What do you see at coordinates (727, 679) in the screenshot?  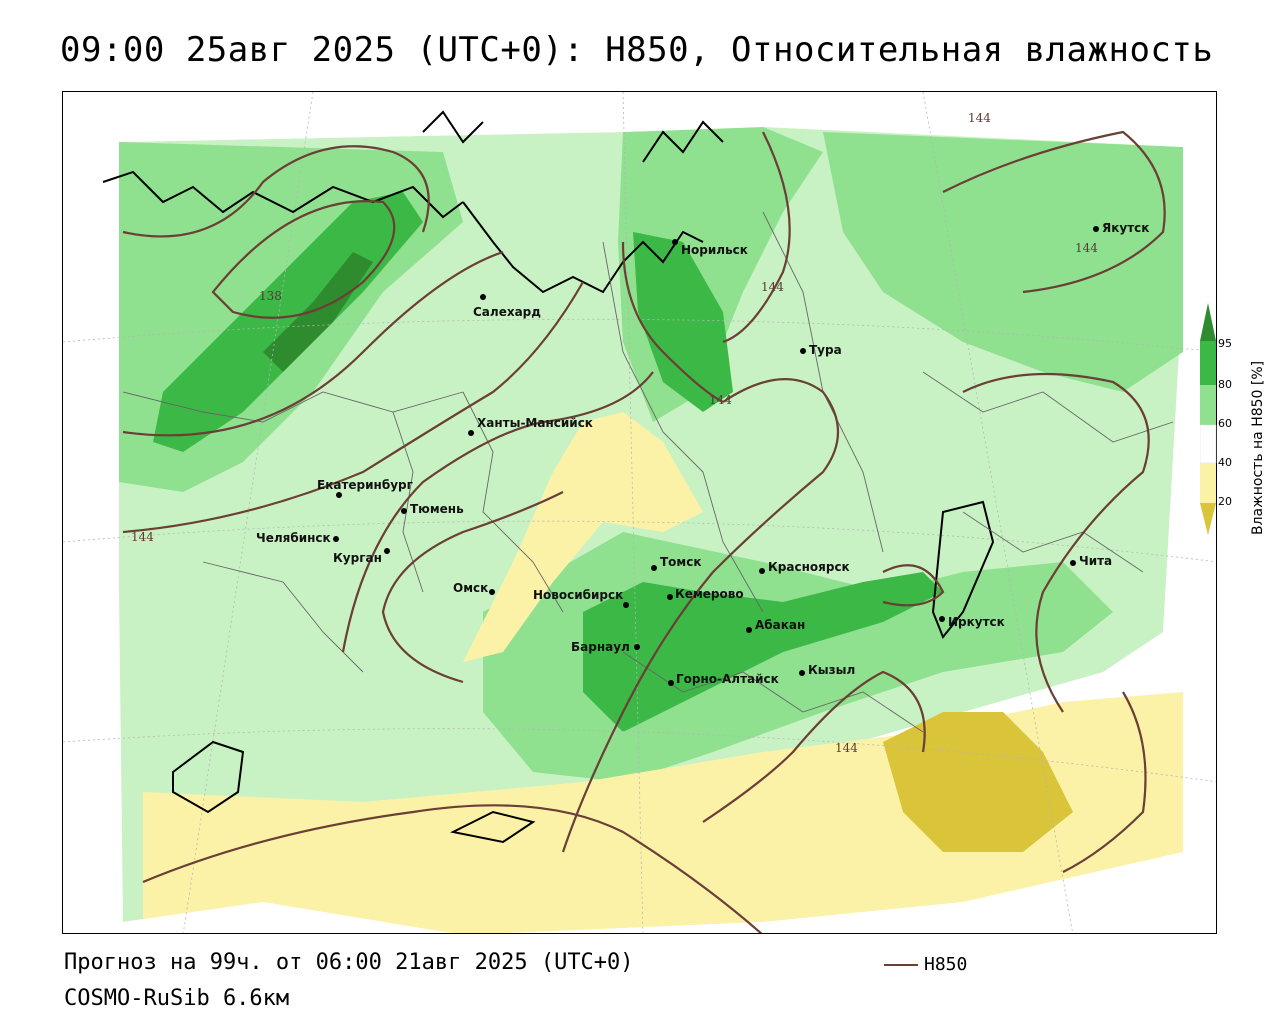 I see `svg-text: Горно-Алтайск` at bounding box center [727, 679].